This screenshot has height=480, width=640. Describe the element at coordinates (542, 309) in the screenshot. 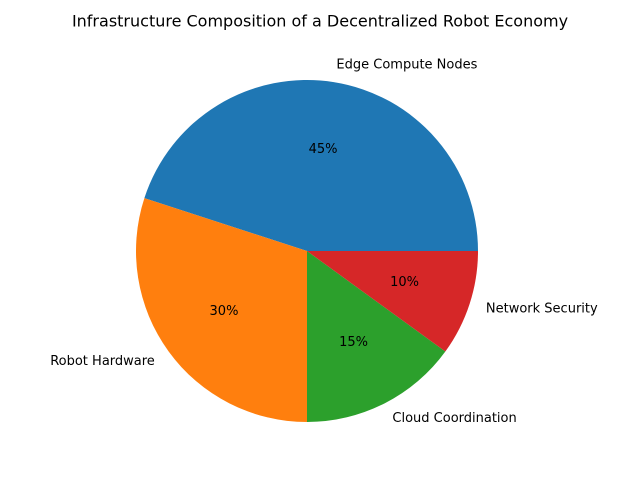

I see `slice-label: Network Security` at that location.